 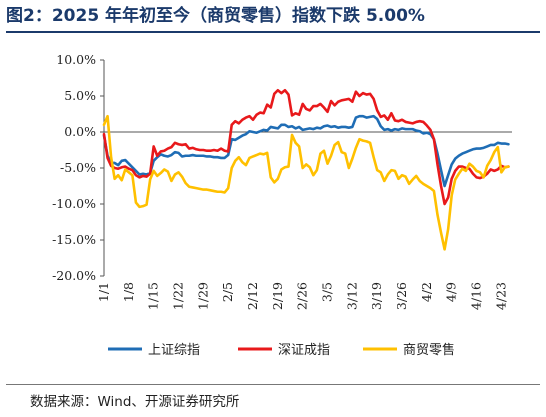 What do you see at coordinates (429, 350) in the screenshot?
I see `legend-label-2: 商贸零售` at bounding box center [429, 350].